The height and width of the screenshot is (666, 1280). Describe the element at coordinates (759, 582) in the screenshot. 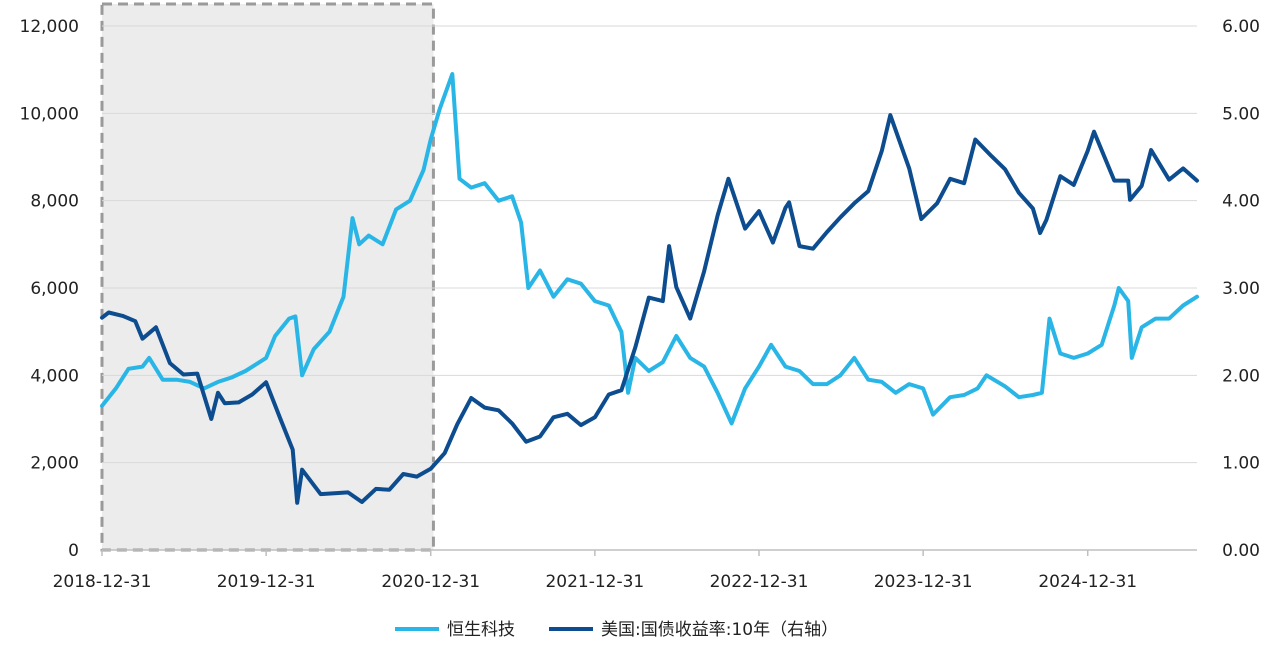

I see `x-tick-label: 2022-12-31` at that location.